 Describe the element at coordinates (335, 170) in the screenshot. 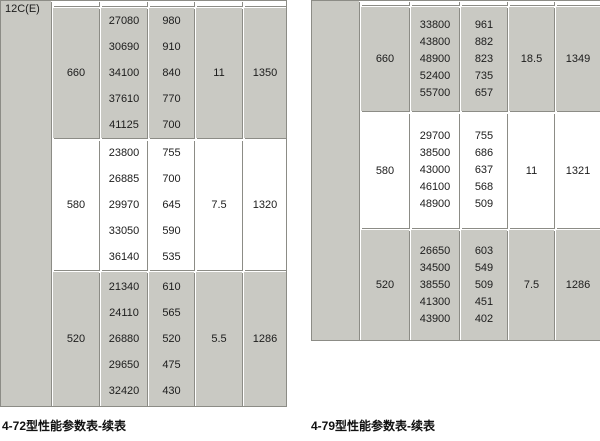

I see `corner-empty-cell` at that location.